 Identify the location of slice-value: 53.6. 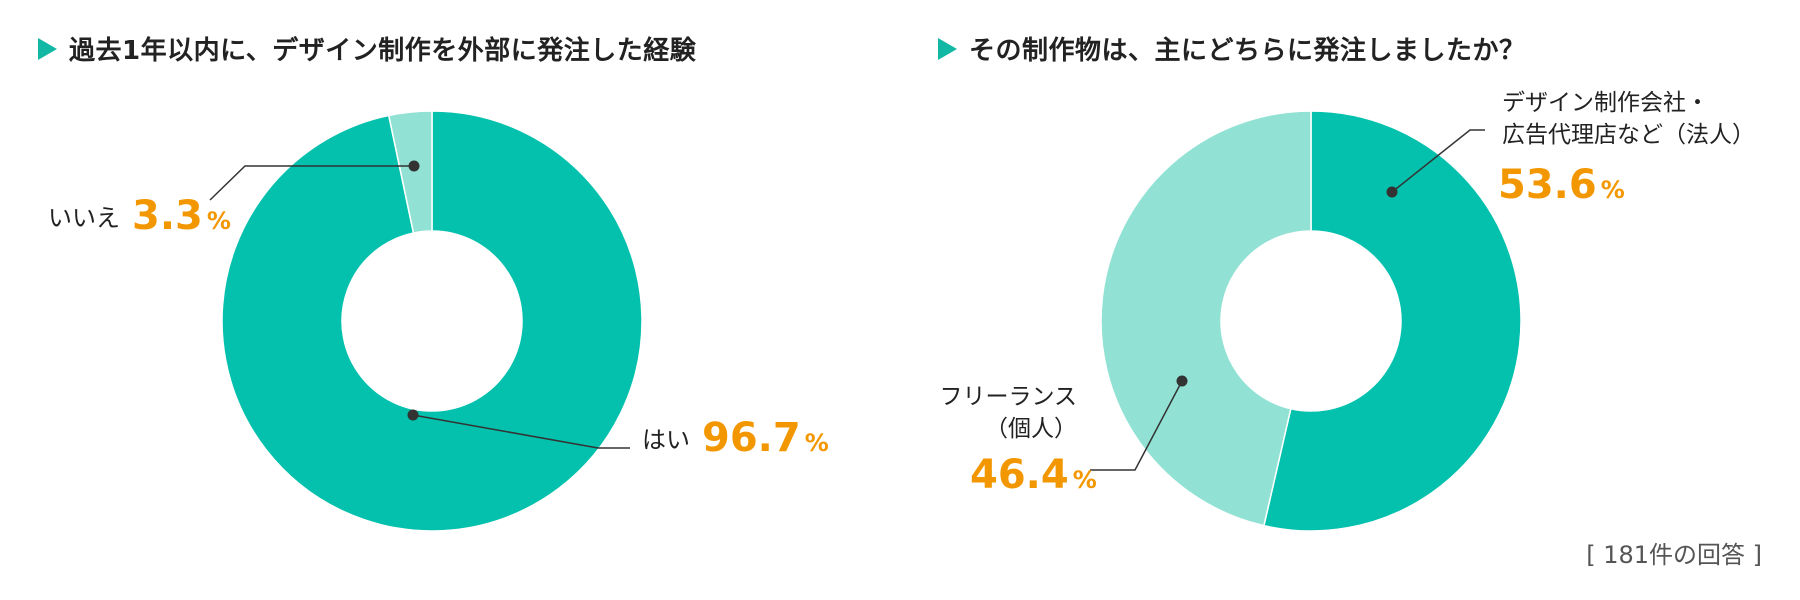
(1547, 185).